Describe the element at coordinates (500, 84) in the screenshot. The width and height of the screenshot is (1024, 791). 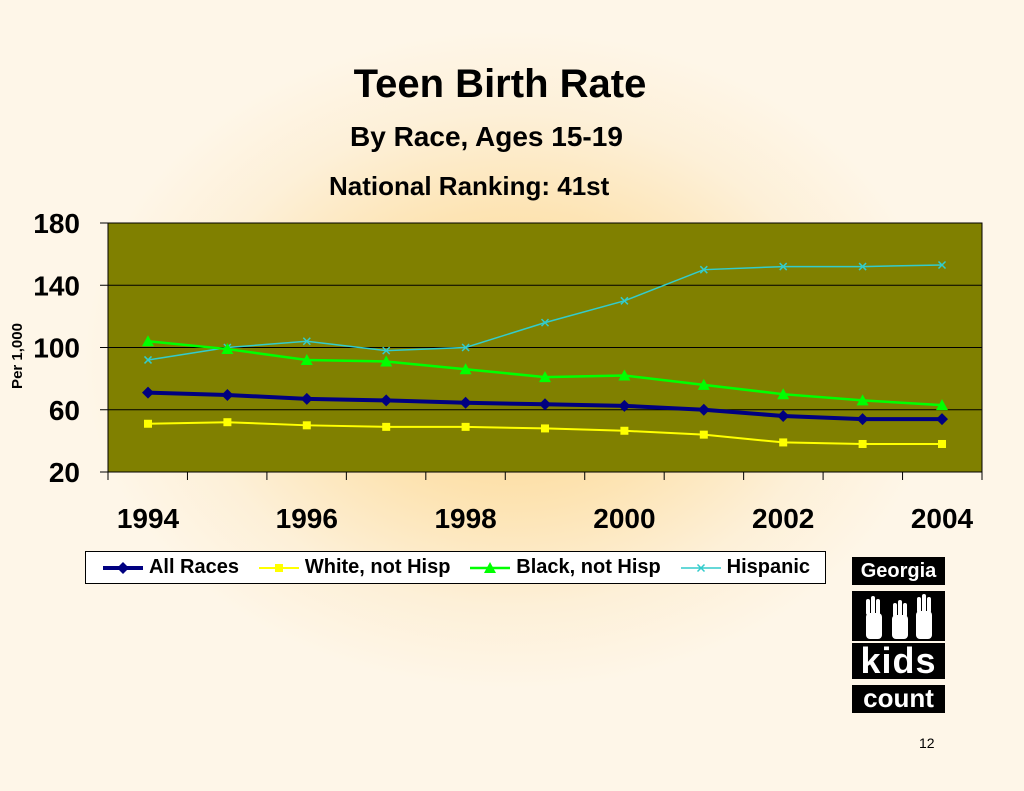
I see `chart-title: Teen Birth Rate` at that location.